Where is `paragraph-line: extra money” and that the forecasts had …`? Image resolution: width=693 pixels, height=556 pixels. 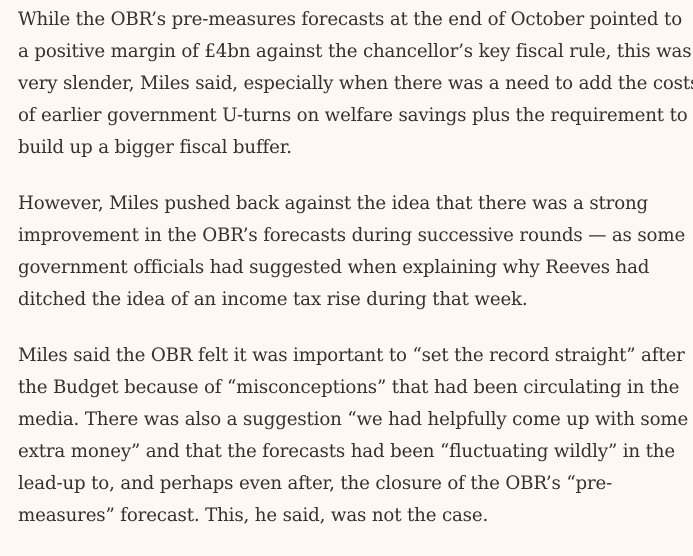
paragraph-line: extra money” and that the forecasts had … is located at coordinates (346, 451).